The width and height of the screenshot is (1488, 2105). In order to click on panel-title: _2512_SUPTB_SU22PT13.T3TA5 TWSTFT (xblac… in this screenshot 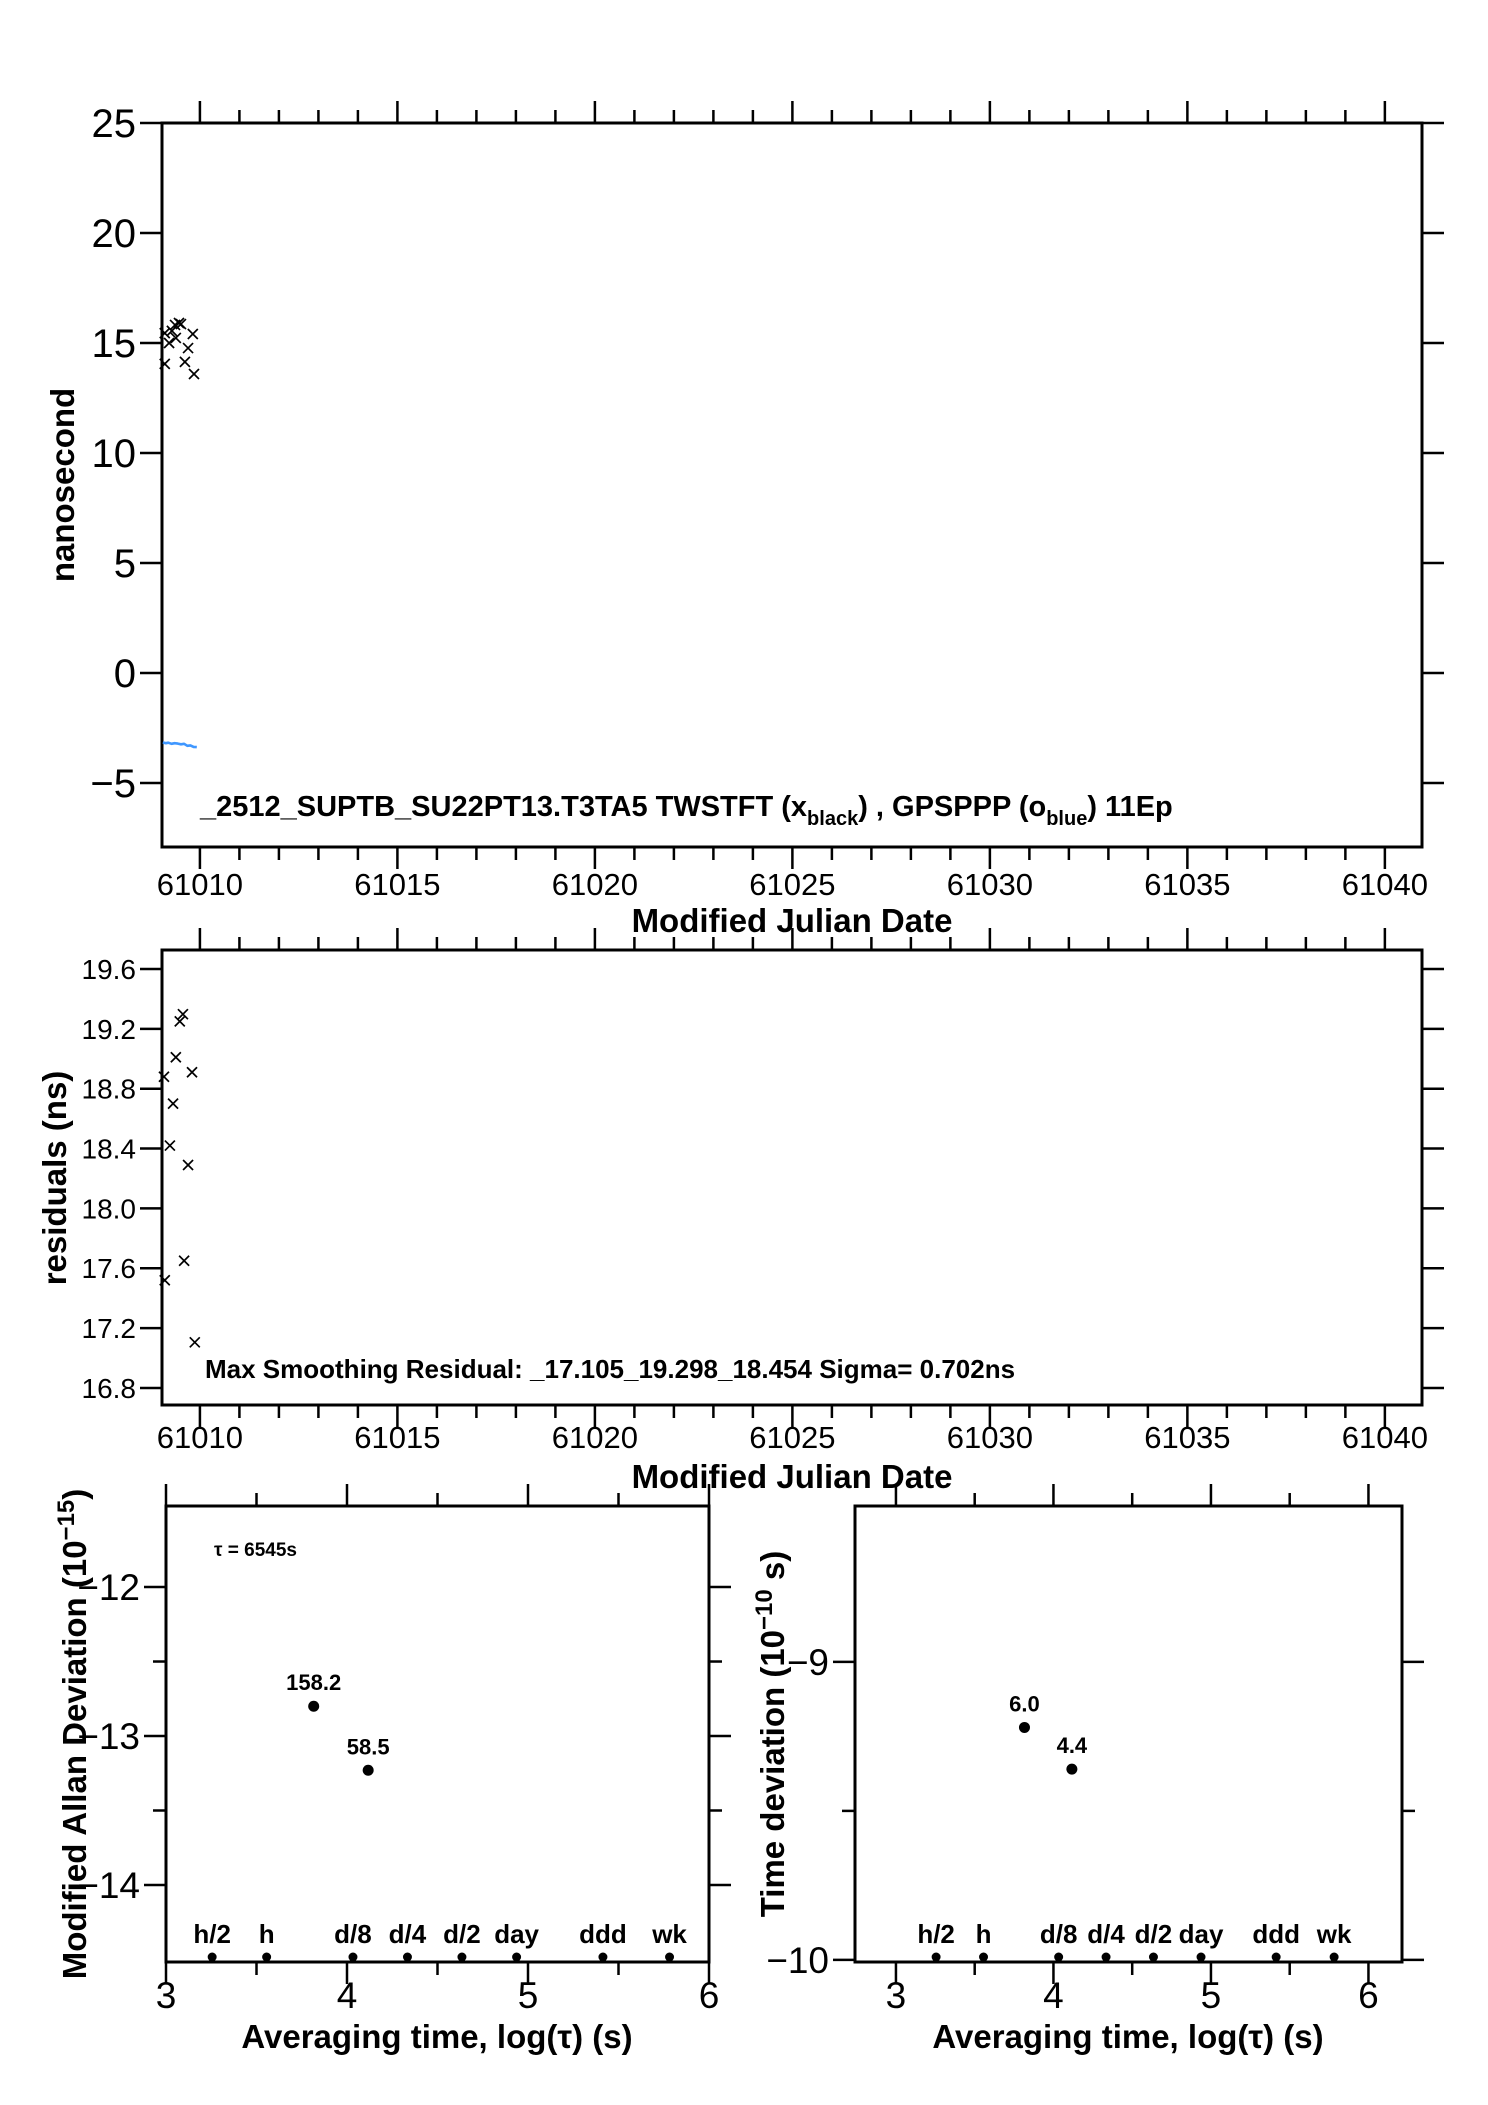, I will do `click(686, 810)`.